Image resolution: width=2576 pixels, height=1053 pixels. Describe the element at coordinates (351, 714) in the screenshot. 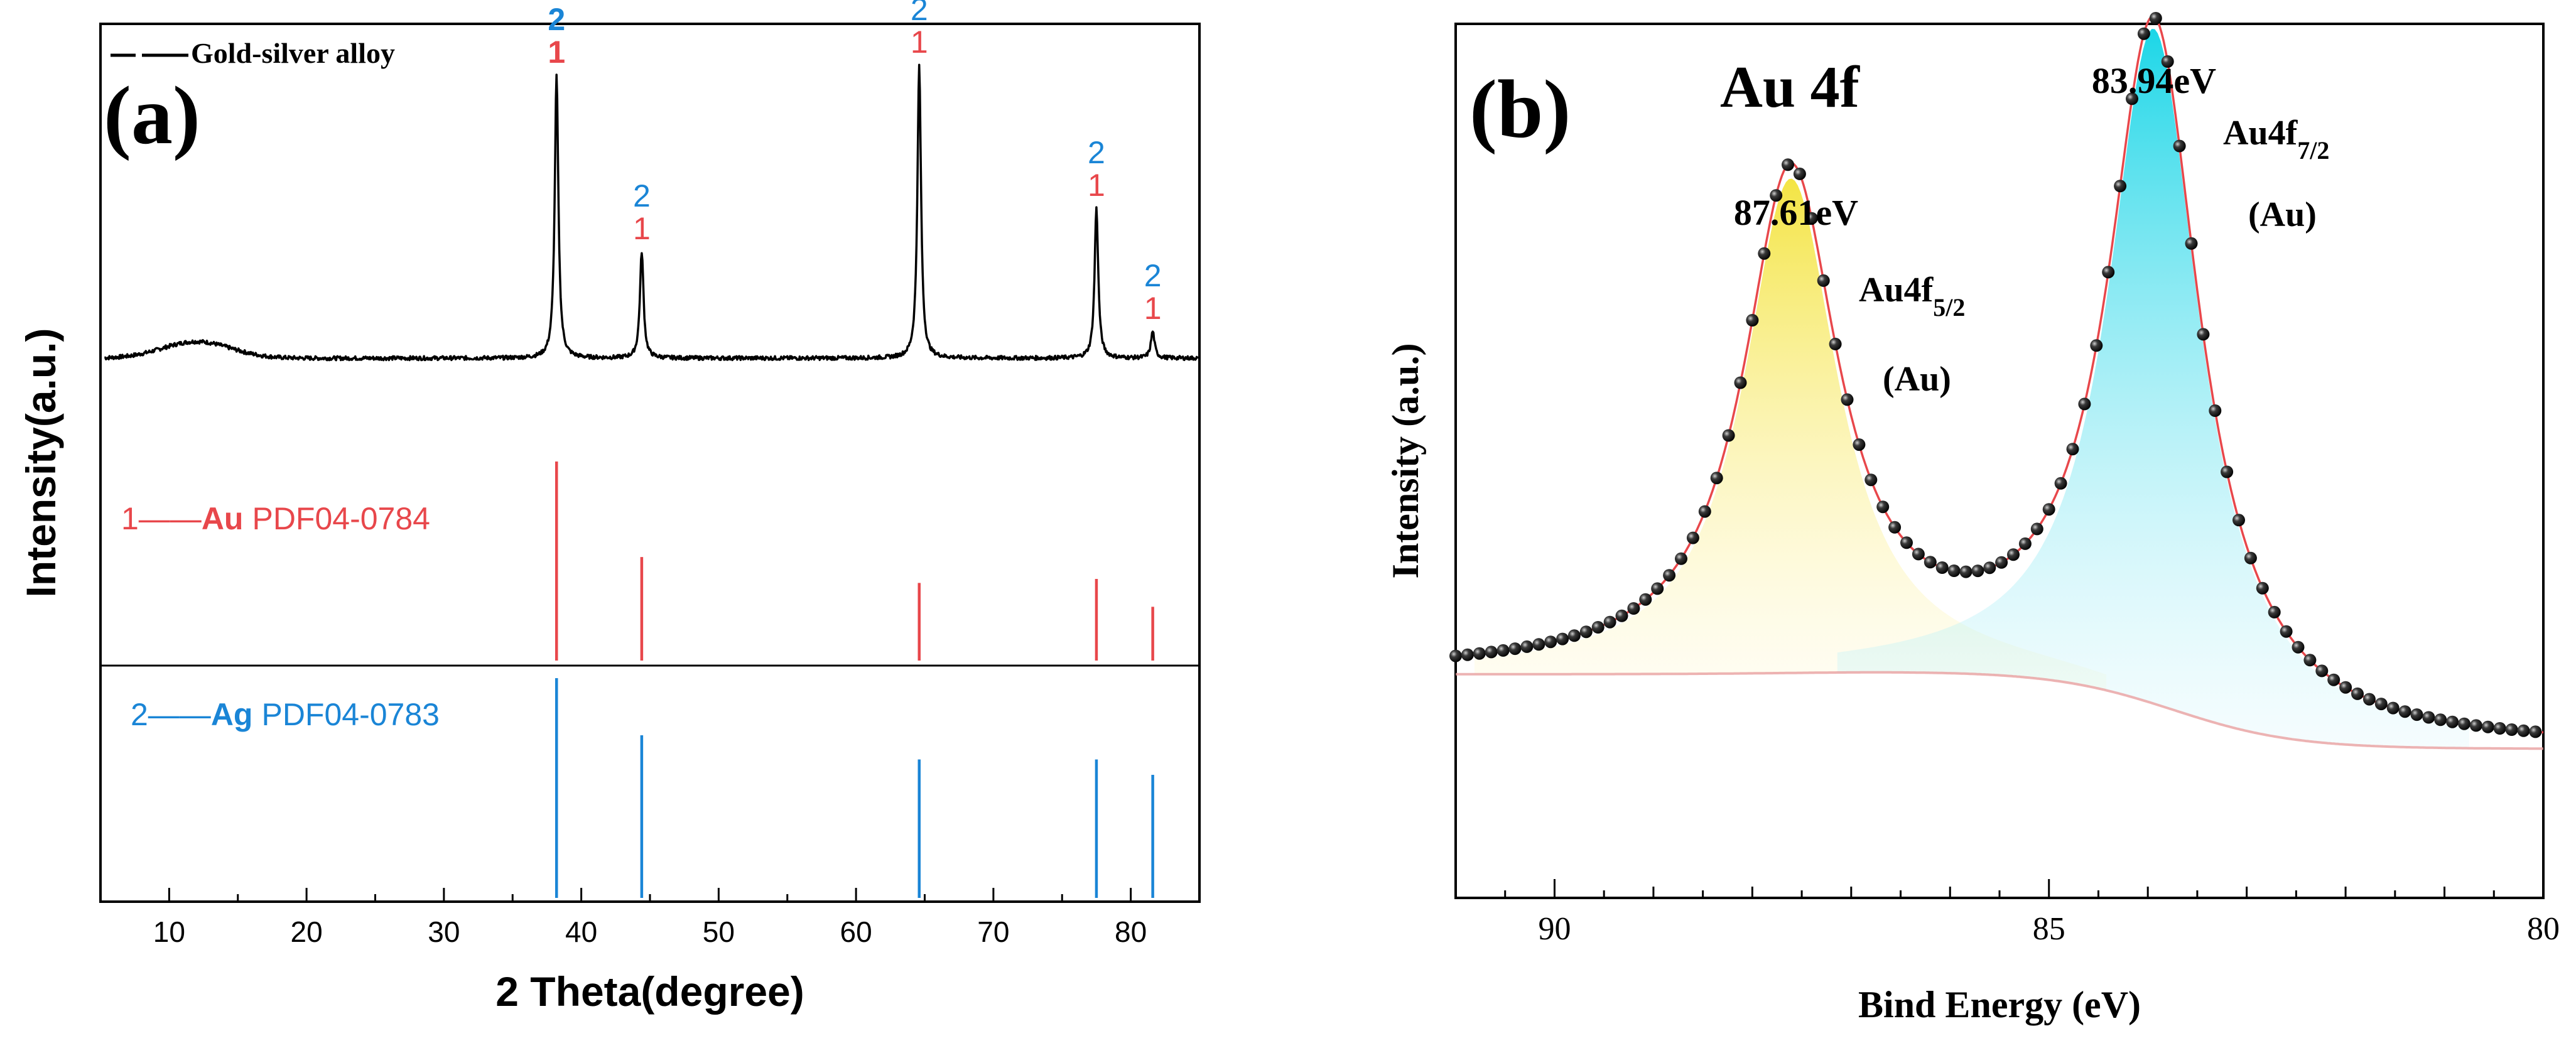

I see `ag-reference-card: PDF04-0783` at that location.